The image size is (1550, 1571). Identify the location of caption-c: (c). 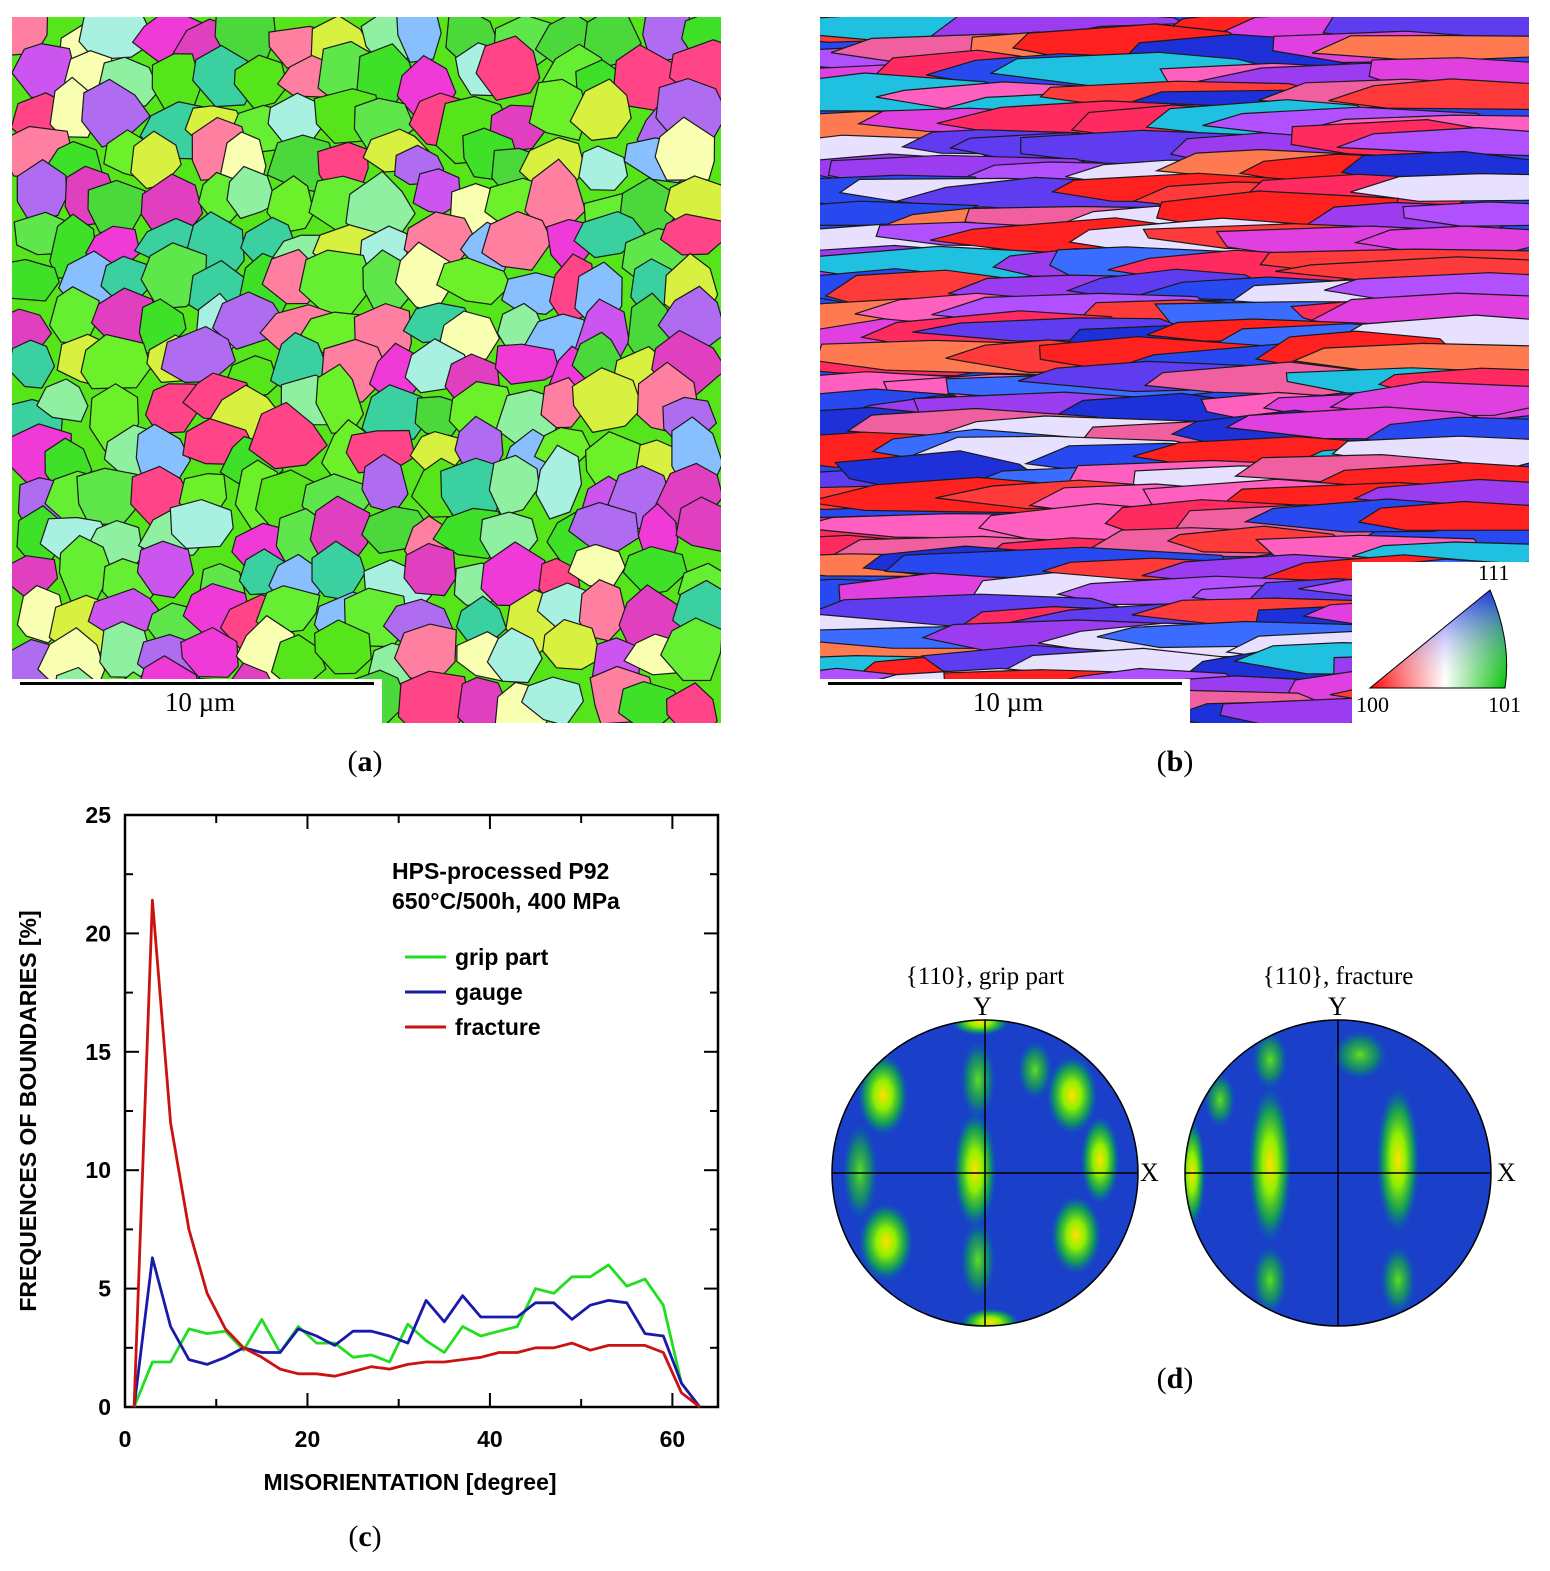
(365, 1536).